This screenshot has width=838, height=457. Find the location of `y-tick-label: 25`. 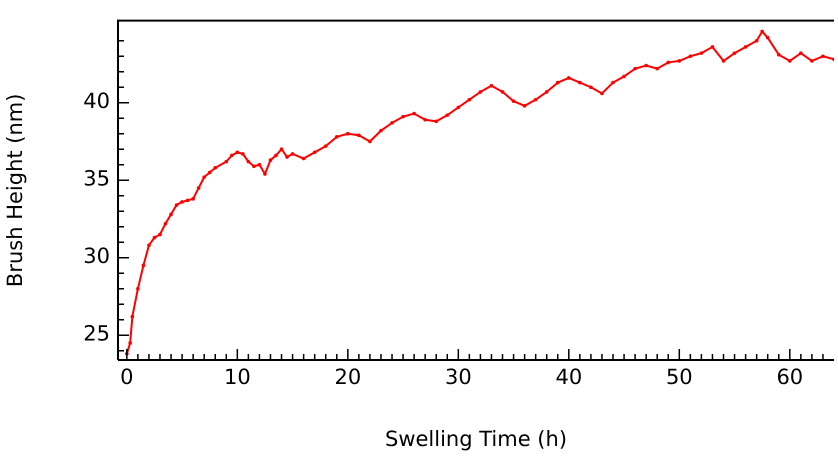

y-tick-label: 25 is located at coordinates (96, 334).